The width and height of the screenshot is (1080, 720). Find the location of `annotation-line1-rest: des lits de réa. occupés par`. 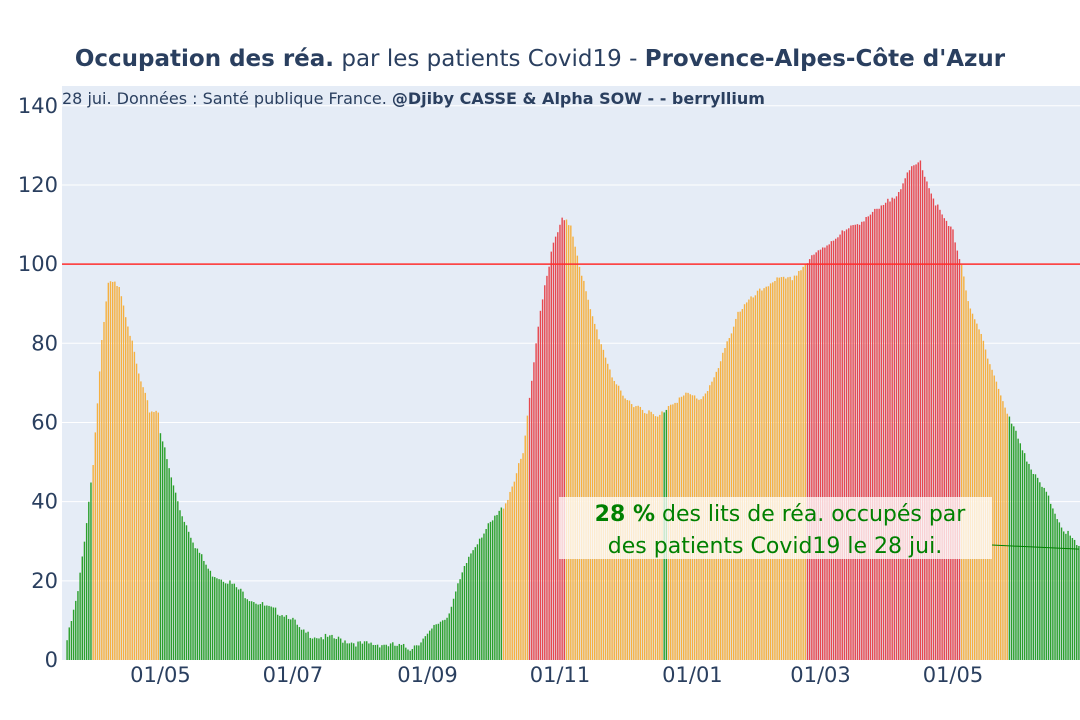

annotation-line1-rest: des lits de réa. occupés par is located at coordinates (810, 514).